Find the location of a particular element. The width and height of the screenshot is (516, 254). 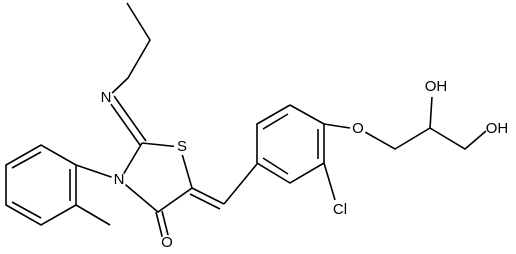

ether-bond is located at coordinates (337, 126).